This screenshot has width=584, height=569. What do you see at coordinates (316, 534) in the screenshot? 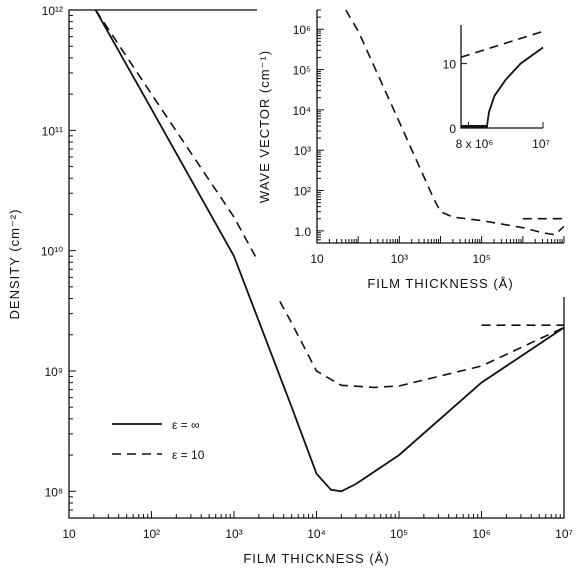
I see `x-tick-label: 10⁴` at bounding box center [316, 534].